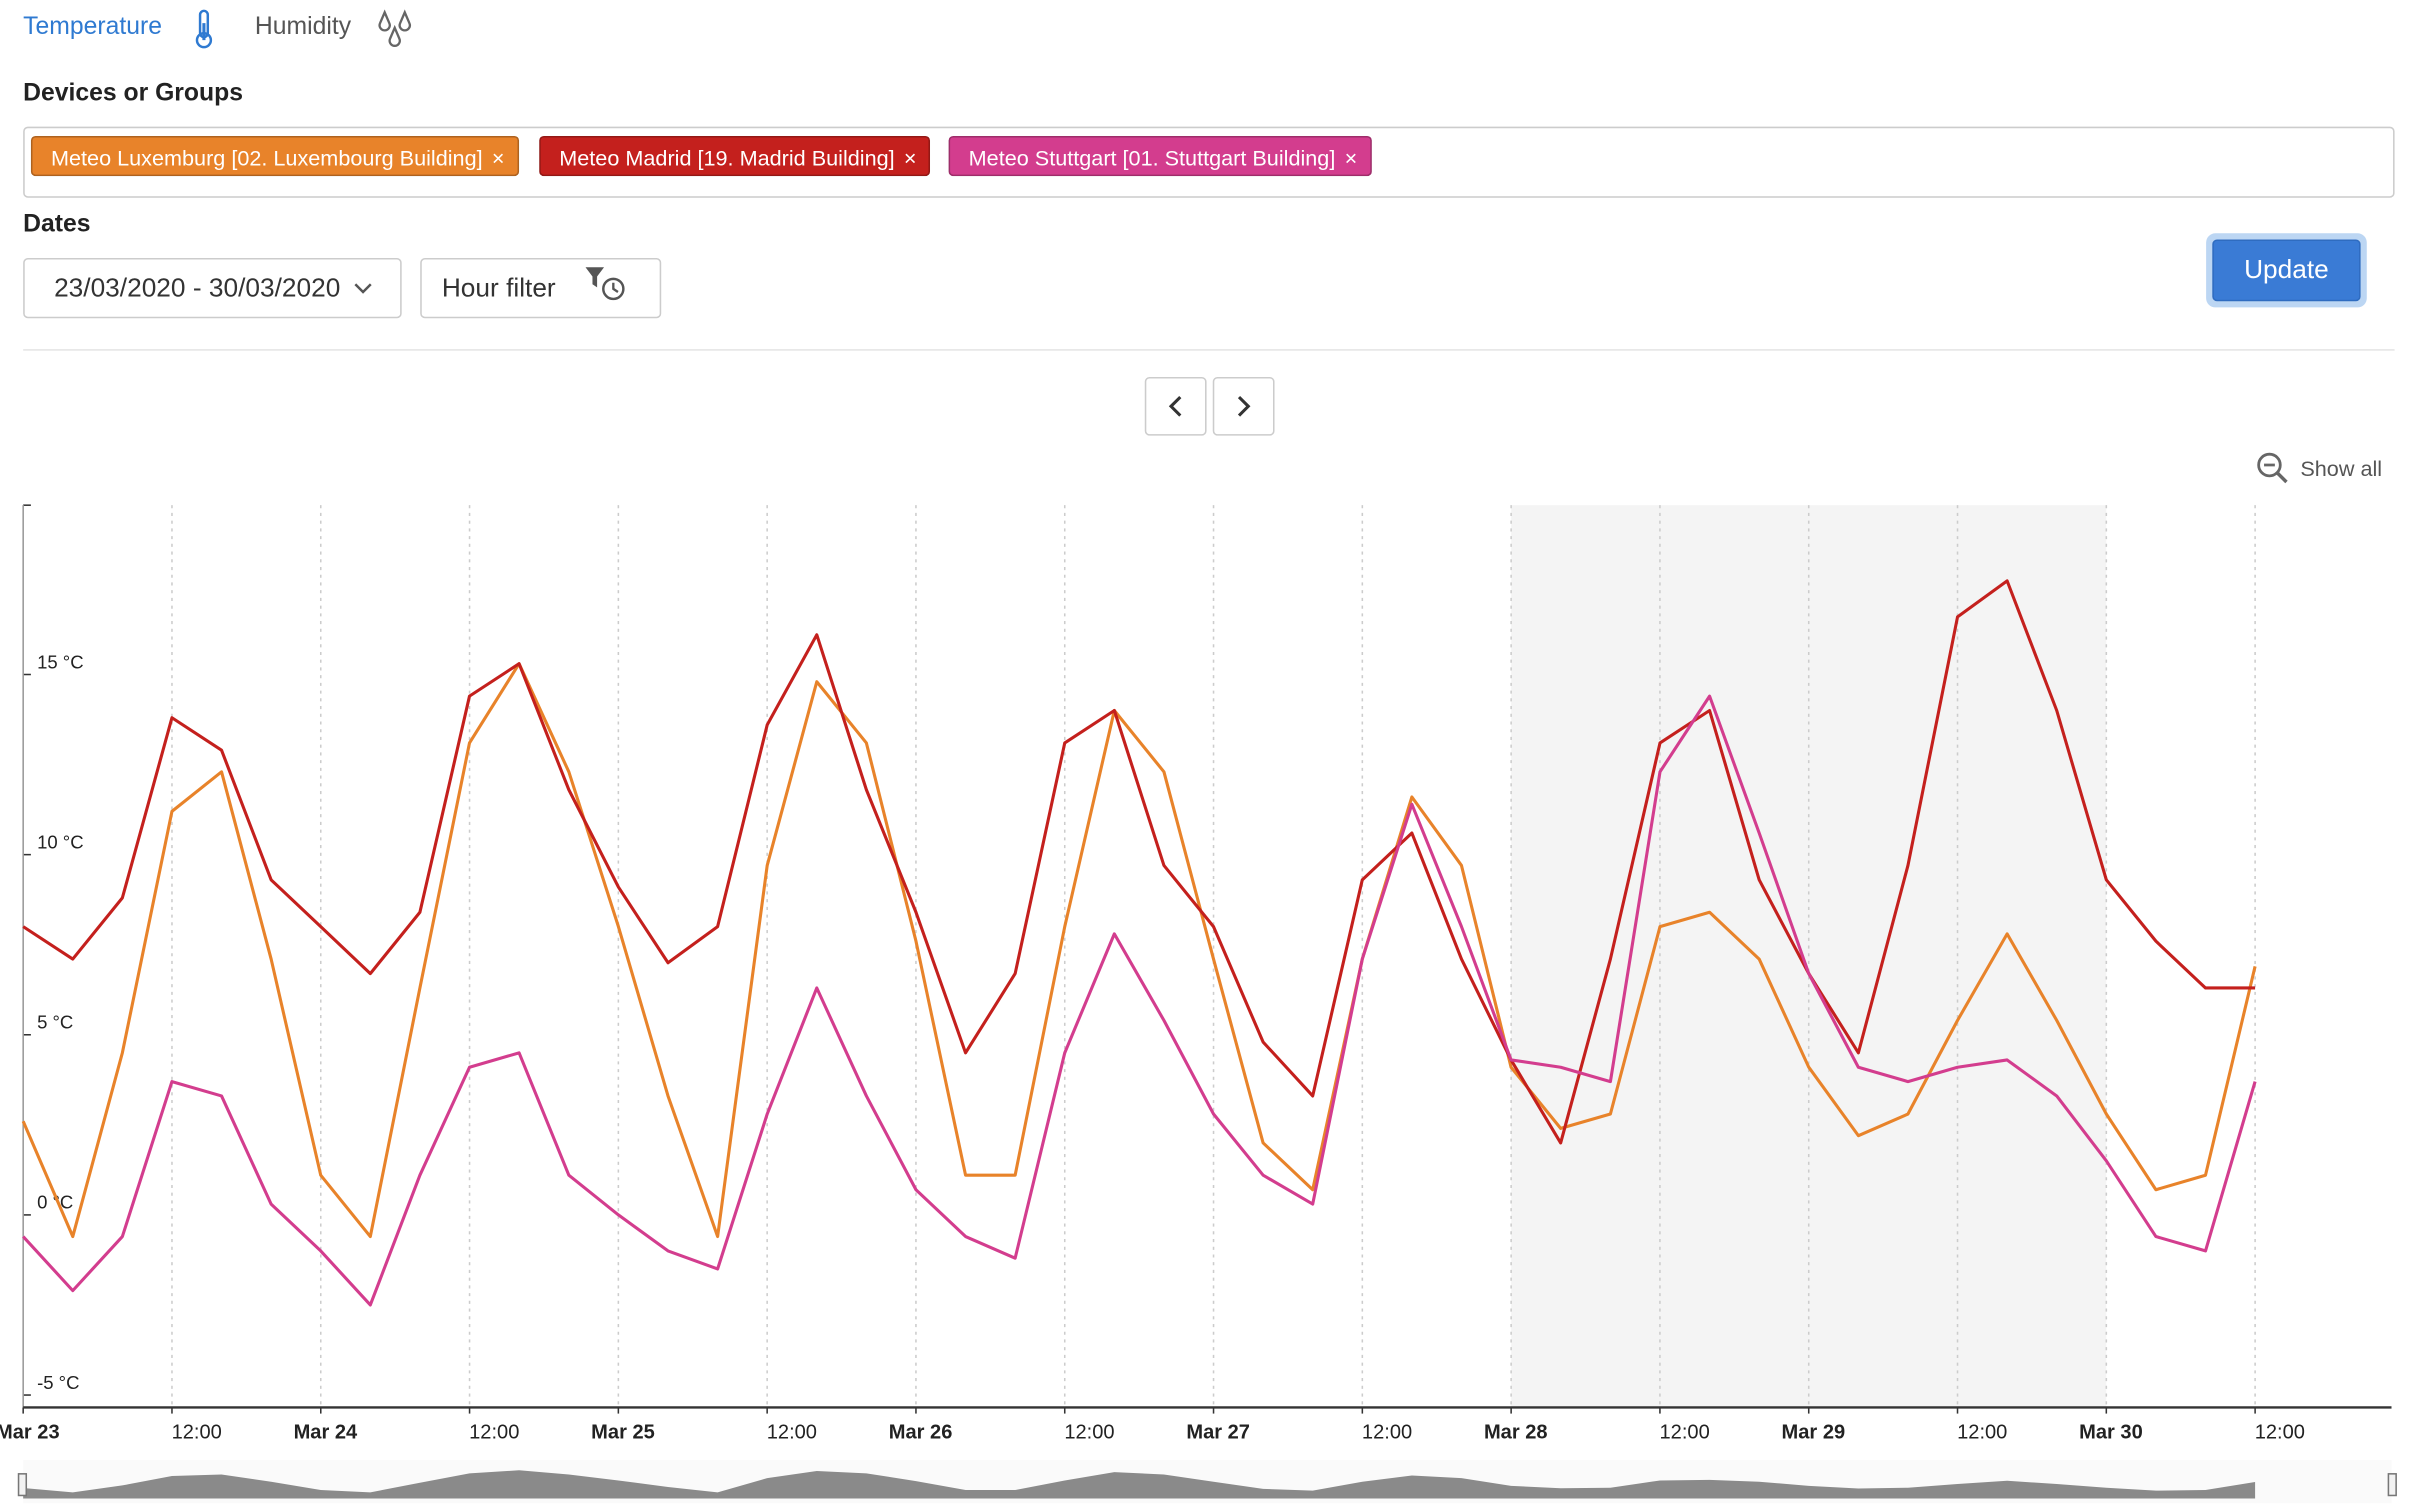 The height and width of the screenshot is (1508, 2410). I want to click on device-chip: Meteo Madrid [19. Madrid Building] ×, so click(735, 156).